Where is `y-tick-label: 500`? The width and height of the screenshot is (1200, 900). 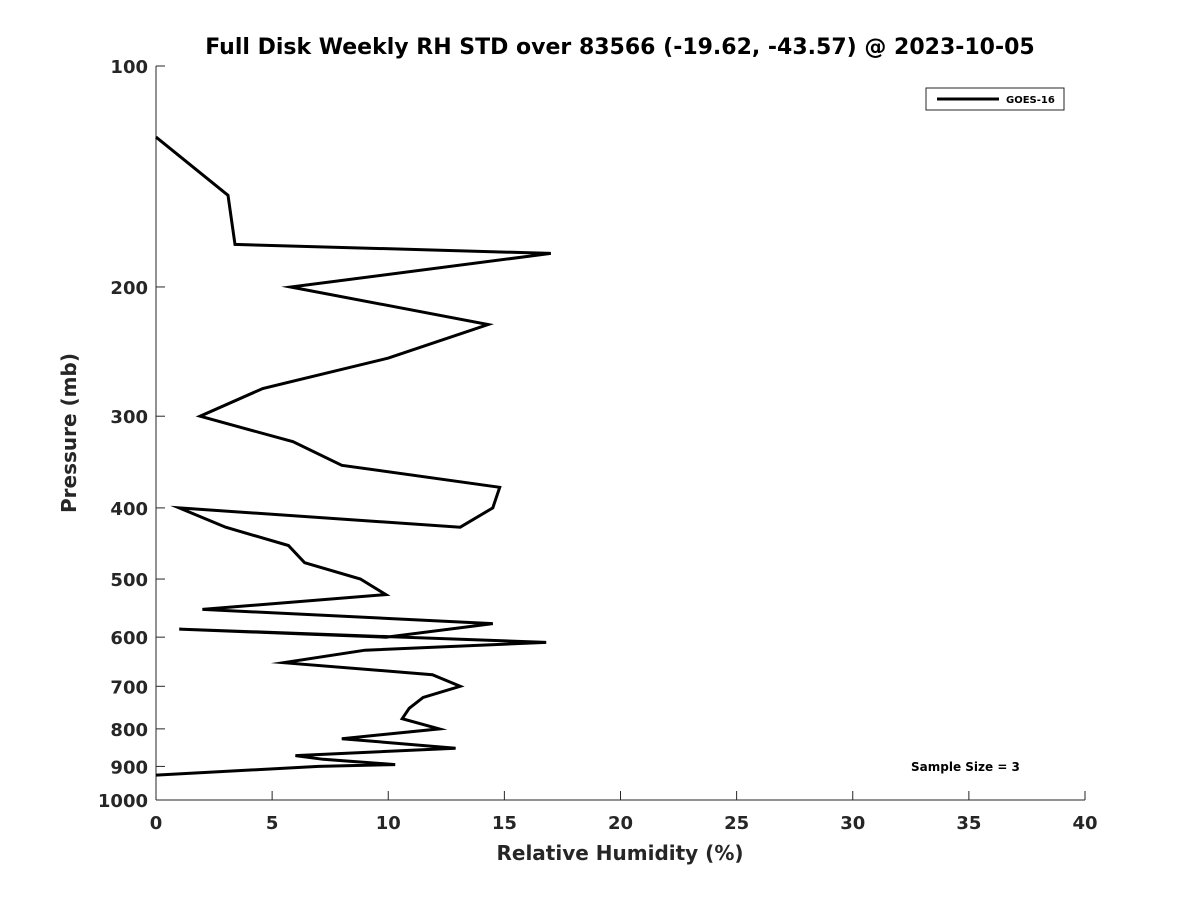
y-tick-label: 500 is located at coordinates (129, 580).